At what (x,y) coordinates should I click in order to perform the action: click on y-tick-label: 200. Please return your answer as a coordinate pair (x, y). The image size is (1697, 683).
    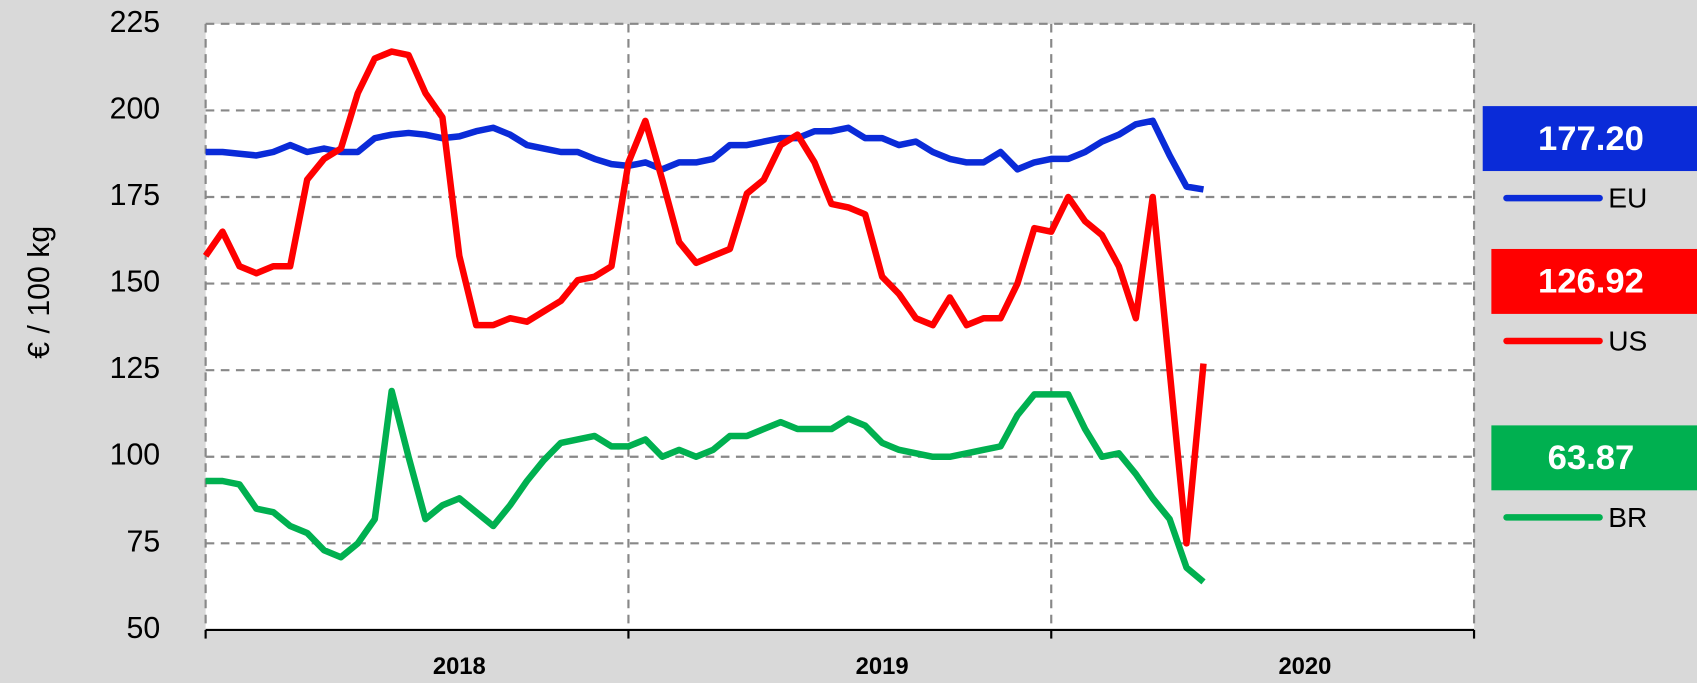
    Looking at the image, I should click on (135, 108).